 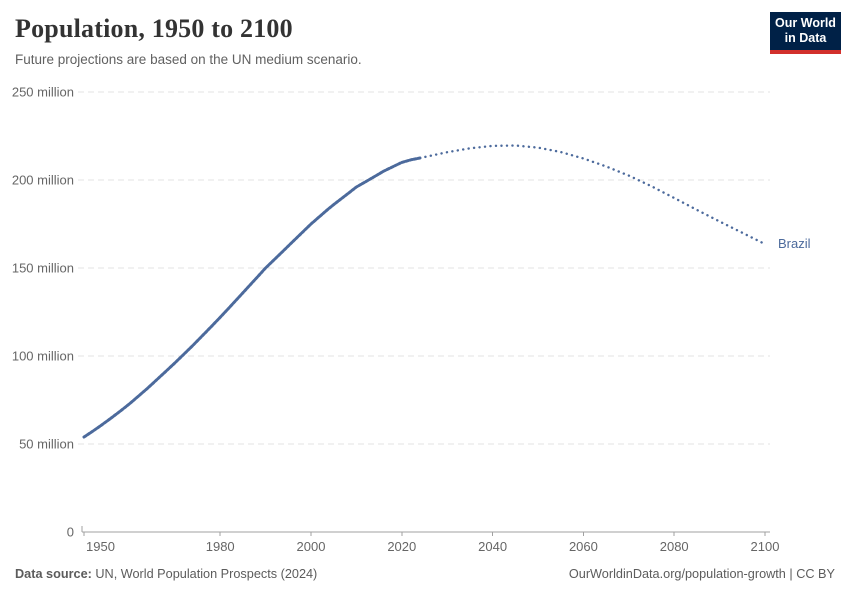 What do you see at coordinates (100, 546) in the screenshot?
I see `x-axis-label: 1950` at bounding box center [100, 546].